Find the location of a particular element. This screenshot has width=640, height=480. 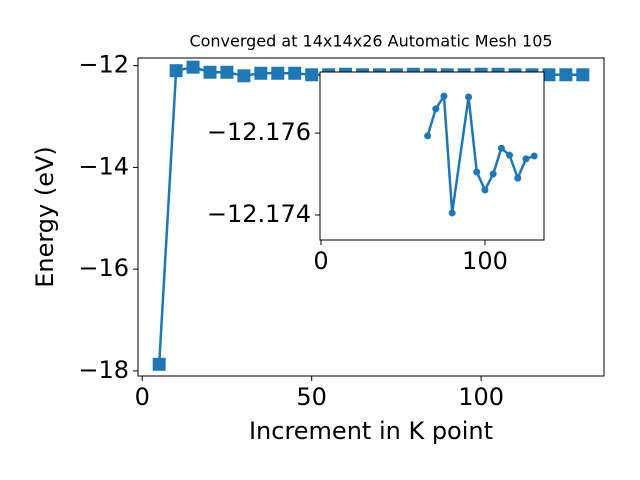

y-tick-label: −12.176 is located at coordinates (259, 132).